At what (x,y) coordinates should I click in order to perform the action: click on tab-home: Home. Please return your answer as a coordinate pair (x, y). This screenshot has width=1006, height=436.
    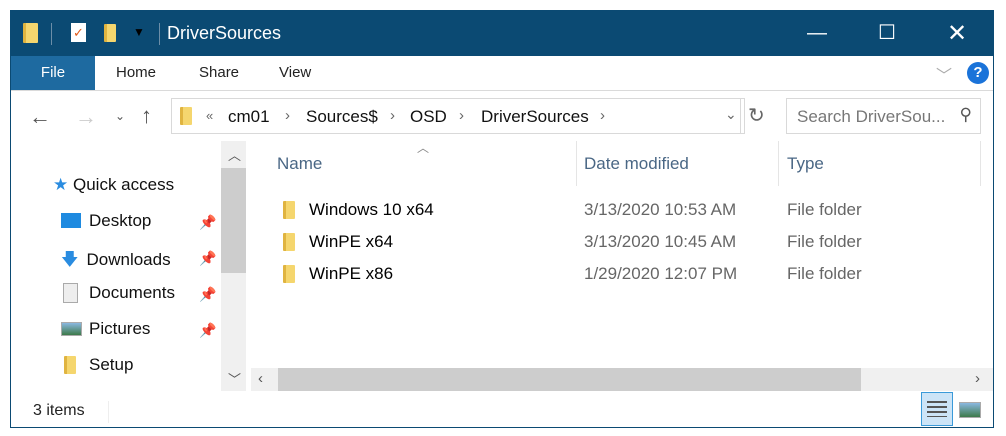
    Looking at the image, I should click on (136, 72).